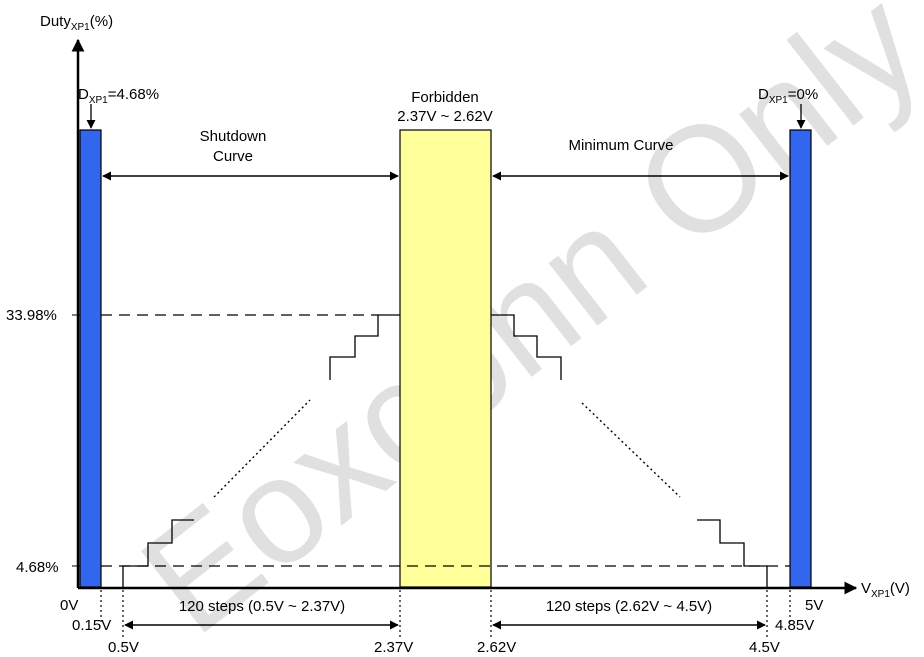 Image resolution: width=924 pixels, height=657 pixels. What do you see at coordinates (118, 96) in the screenshot?
I see `left-bar-label: DXP1=4.68%` at bounding box center [118, 96].